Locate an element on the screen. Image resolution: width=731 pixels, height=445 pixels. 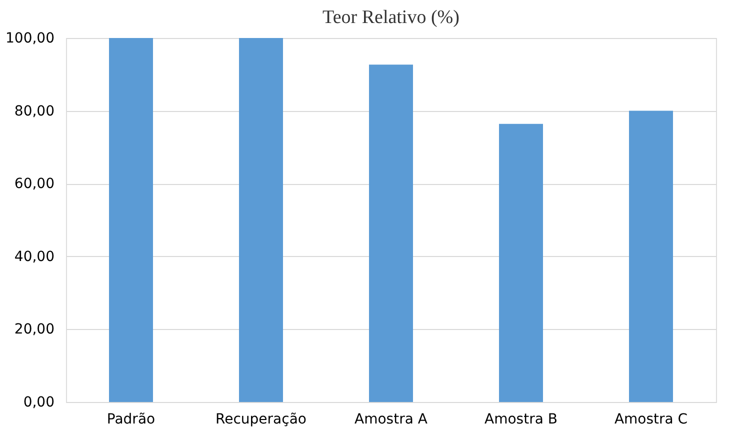
y-tick-label: 0,00 is located at coordinates (38, 402).